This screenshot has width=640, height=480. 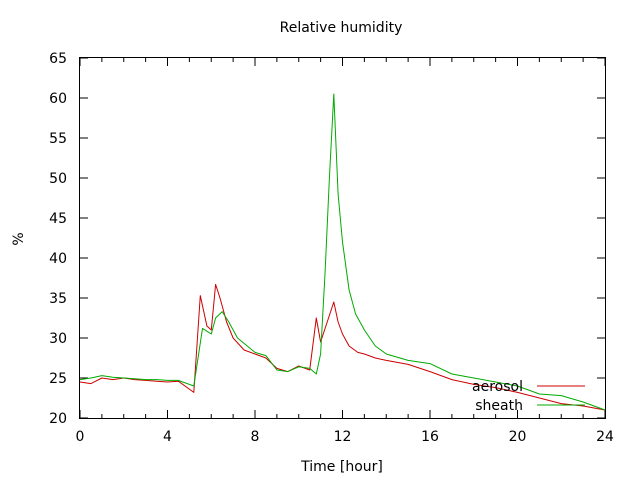 I want to click on y-tick-label: 20, so click(x=58, y=419).